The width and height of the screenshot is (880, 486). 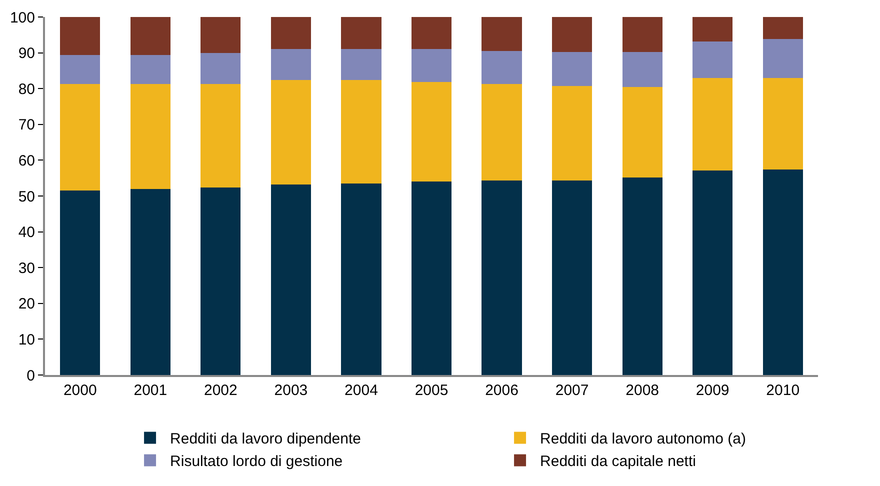 I want to click on y-tick-label: 30, so click(x=26, y=268).